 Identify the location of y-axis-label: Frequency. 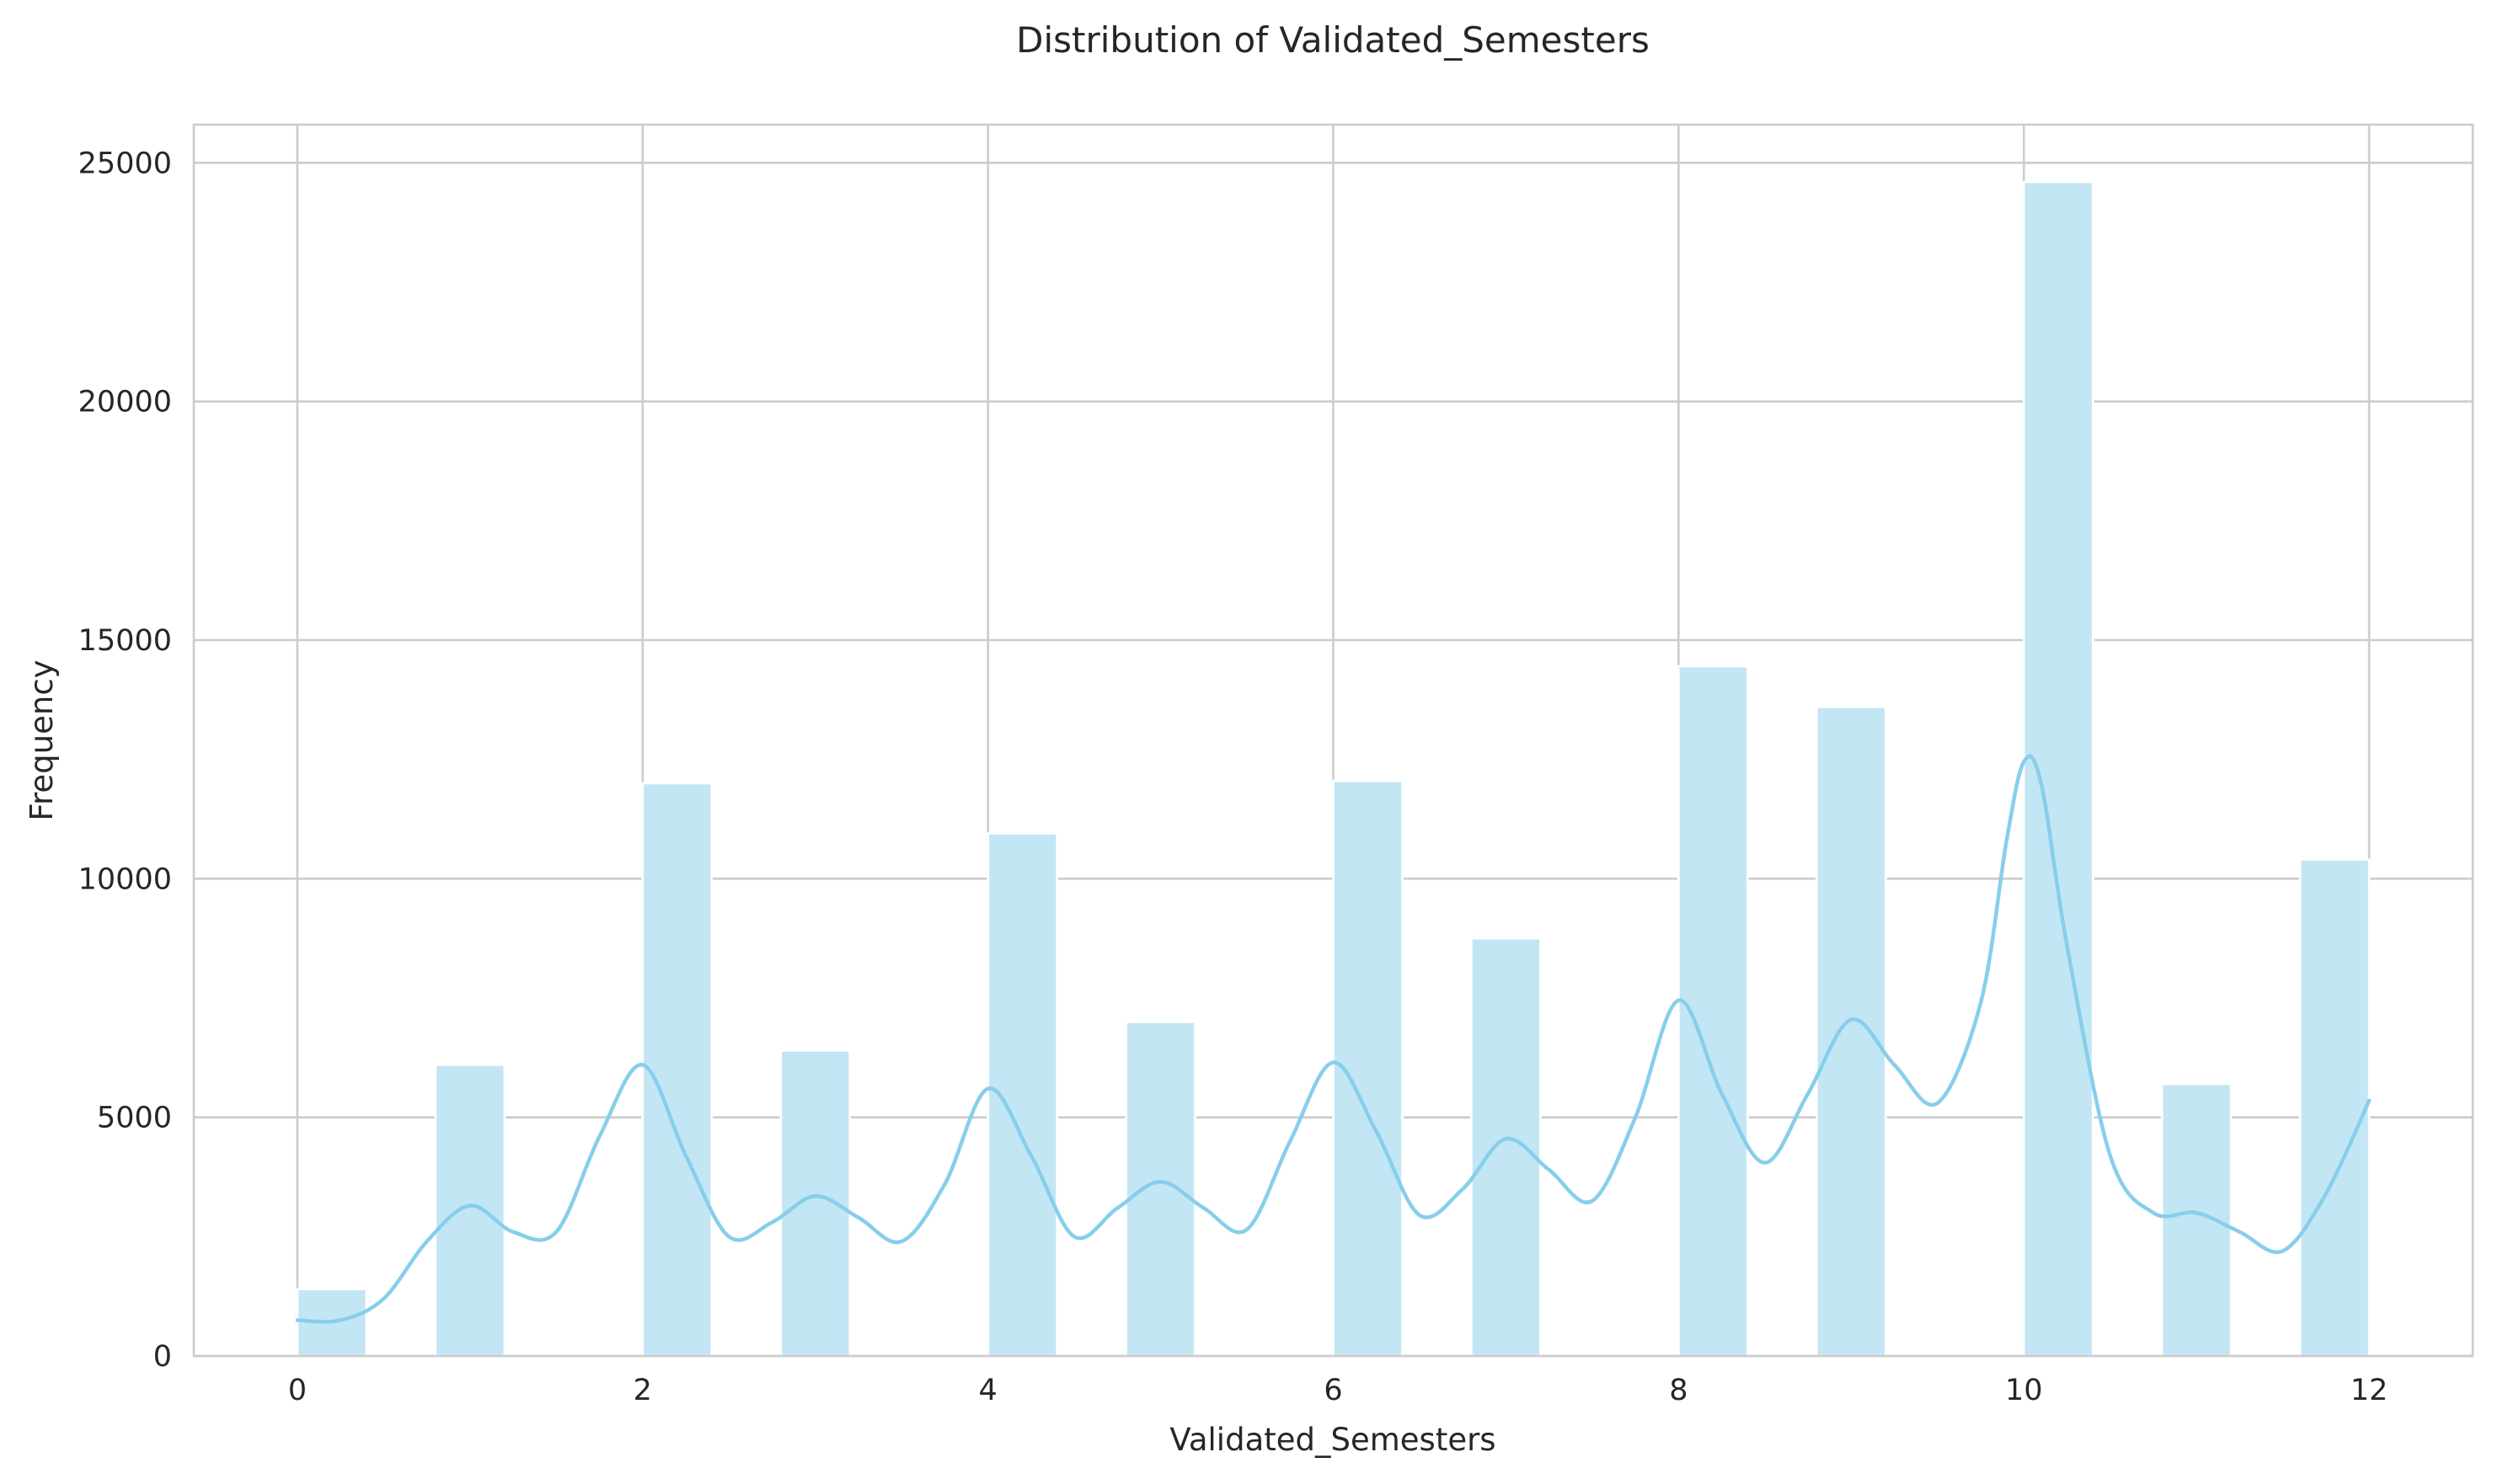
(42, 740).